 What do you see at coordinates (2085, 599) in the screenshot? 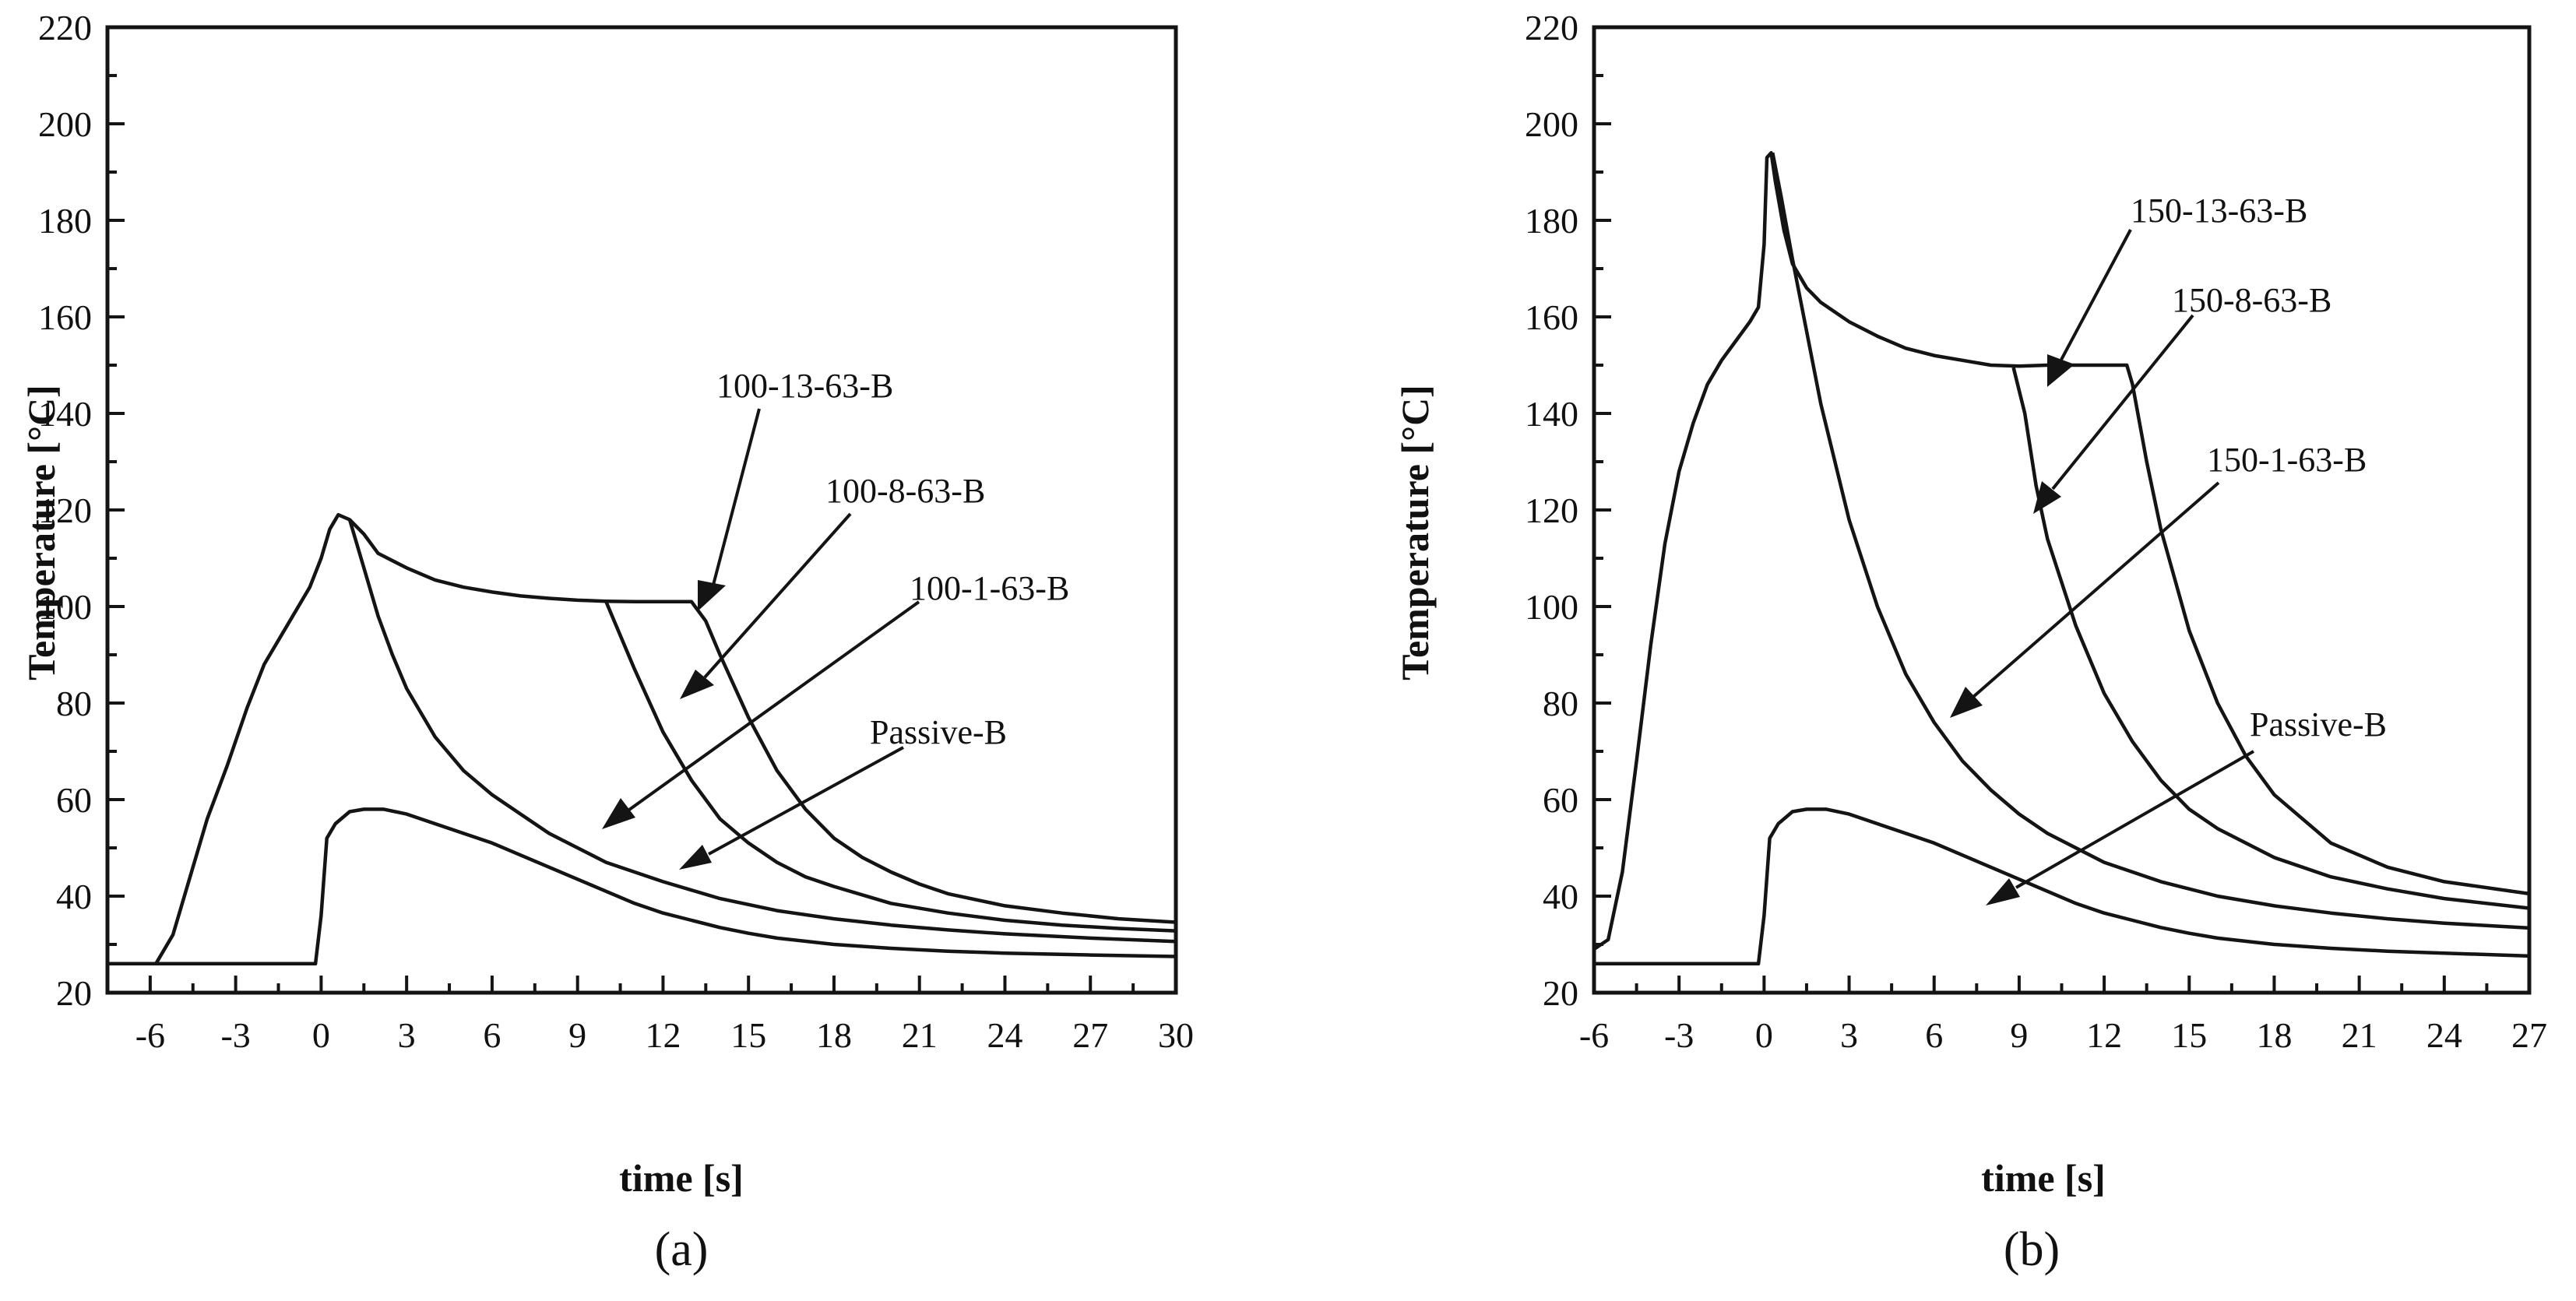
I see `annotation-arrow-150-1-63-B` at bounding box center [2085, 599].